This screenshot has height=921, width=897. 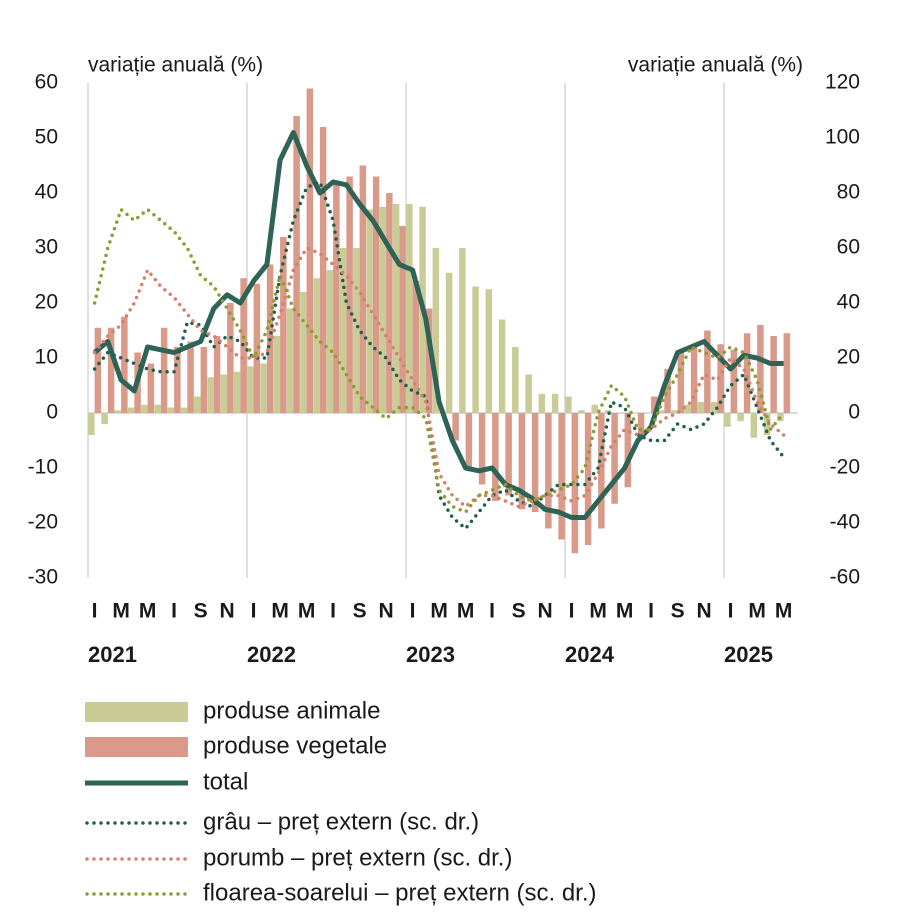 I want to click on y2-tick-label: 60, so click(x=848, y=247).